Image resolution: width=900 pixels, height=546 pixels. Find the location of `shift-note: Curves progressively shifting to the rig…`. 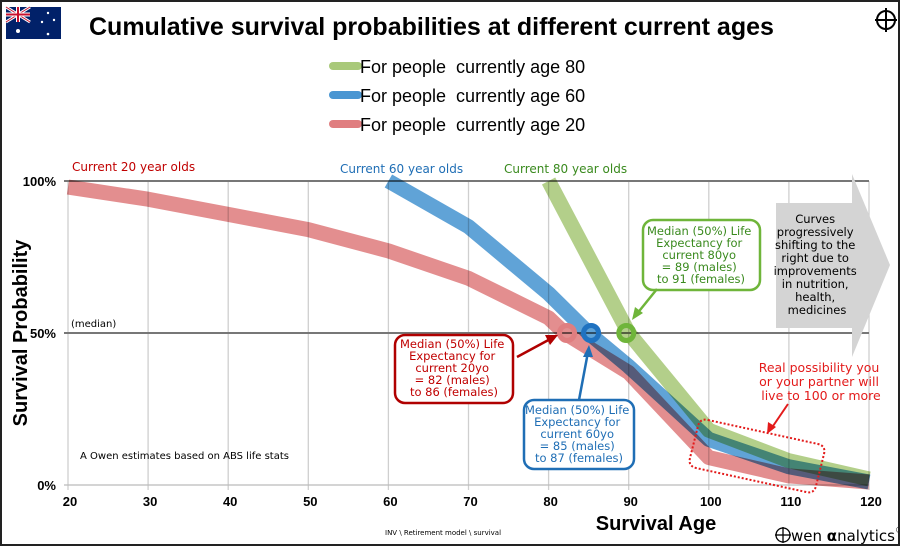

shift-note: Curves progressively shifting to the rig… is located at coordinates (817, 264).